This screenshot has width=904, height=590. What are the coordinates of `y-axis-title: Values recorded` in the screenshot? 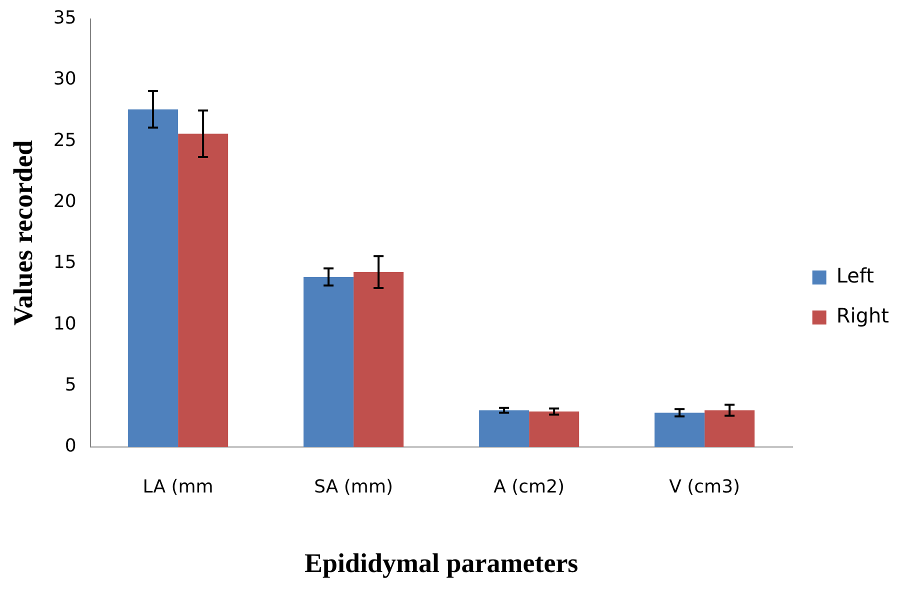 It's located at (23, 233).